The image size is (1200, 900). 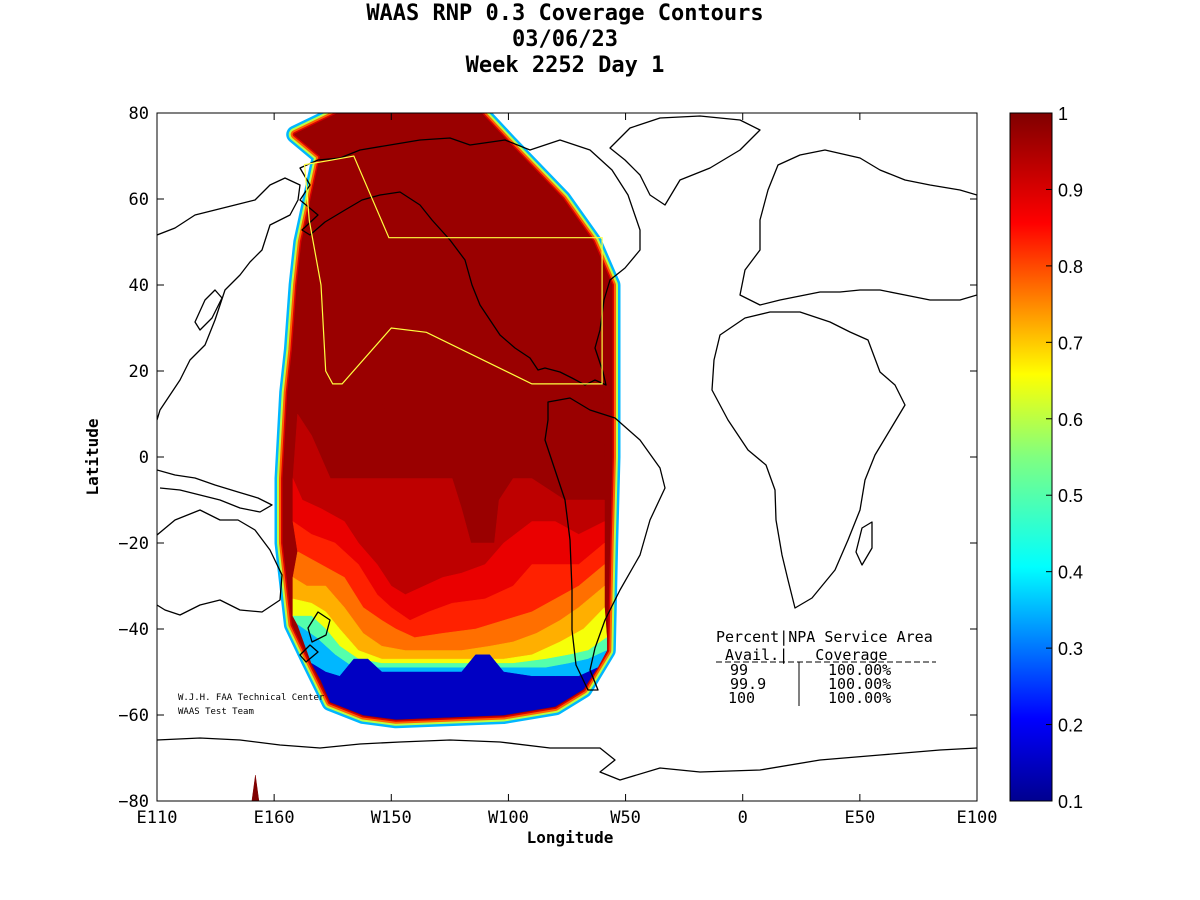 What do you see at coordinates (1070, 190) in the screenshot?
I see `colorbar-tick-label: 0.9` at bounding box center [1070, 190].